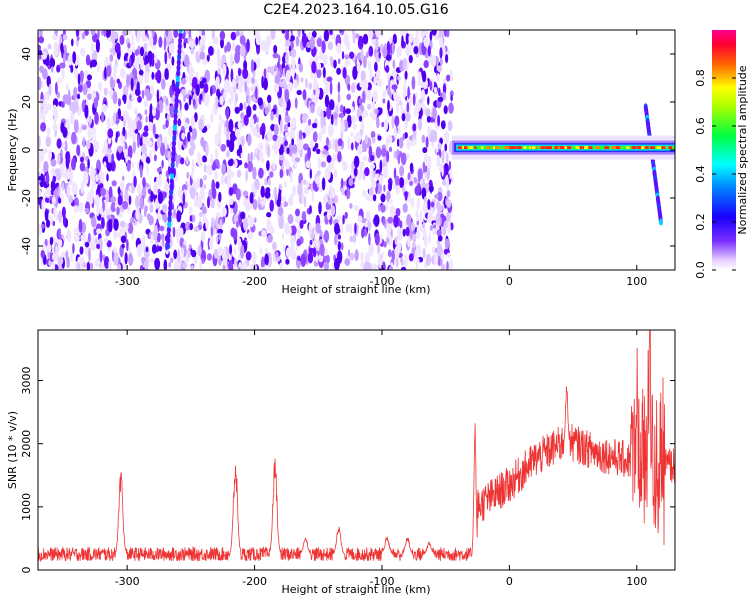 Image resolution: width=750 pixels, height=600 pixels. I want to click on snr-ylabel: SNR (10 * v/v), so click(12, 450).